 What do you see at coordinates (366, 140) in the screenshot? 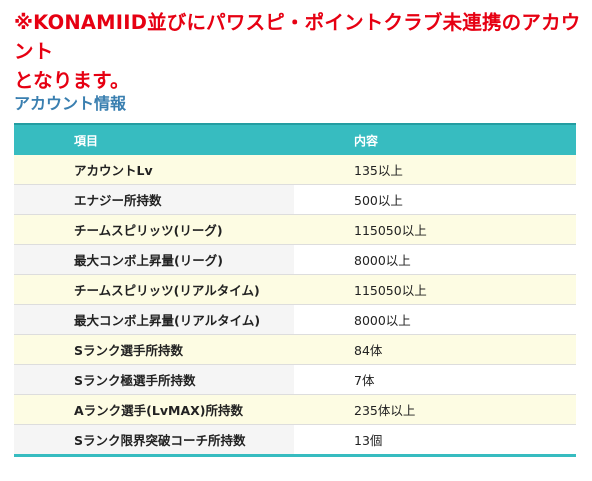
I see `header-value: 内容` at bounding box center [366, 140].